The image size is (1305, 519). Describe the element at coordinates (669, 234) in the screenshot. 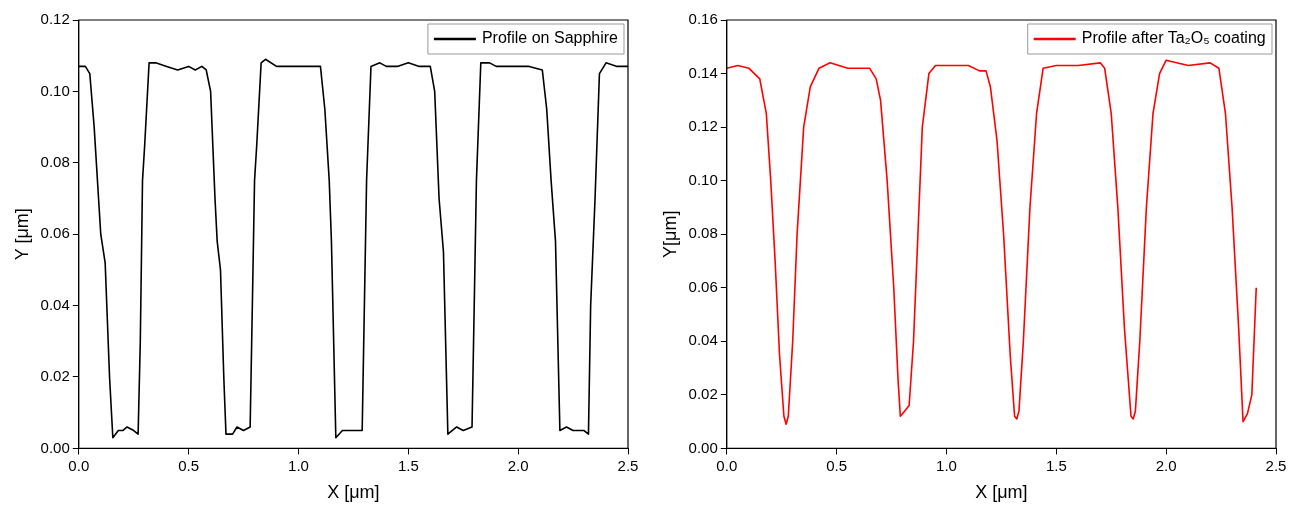

I see `y-axis-title: Y[μm]` at that location.